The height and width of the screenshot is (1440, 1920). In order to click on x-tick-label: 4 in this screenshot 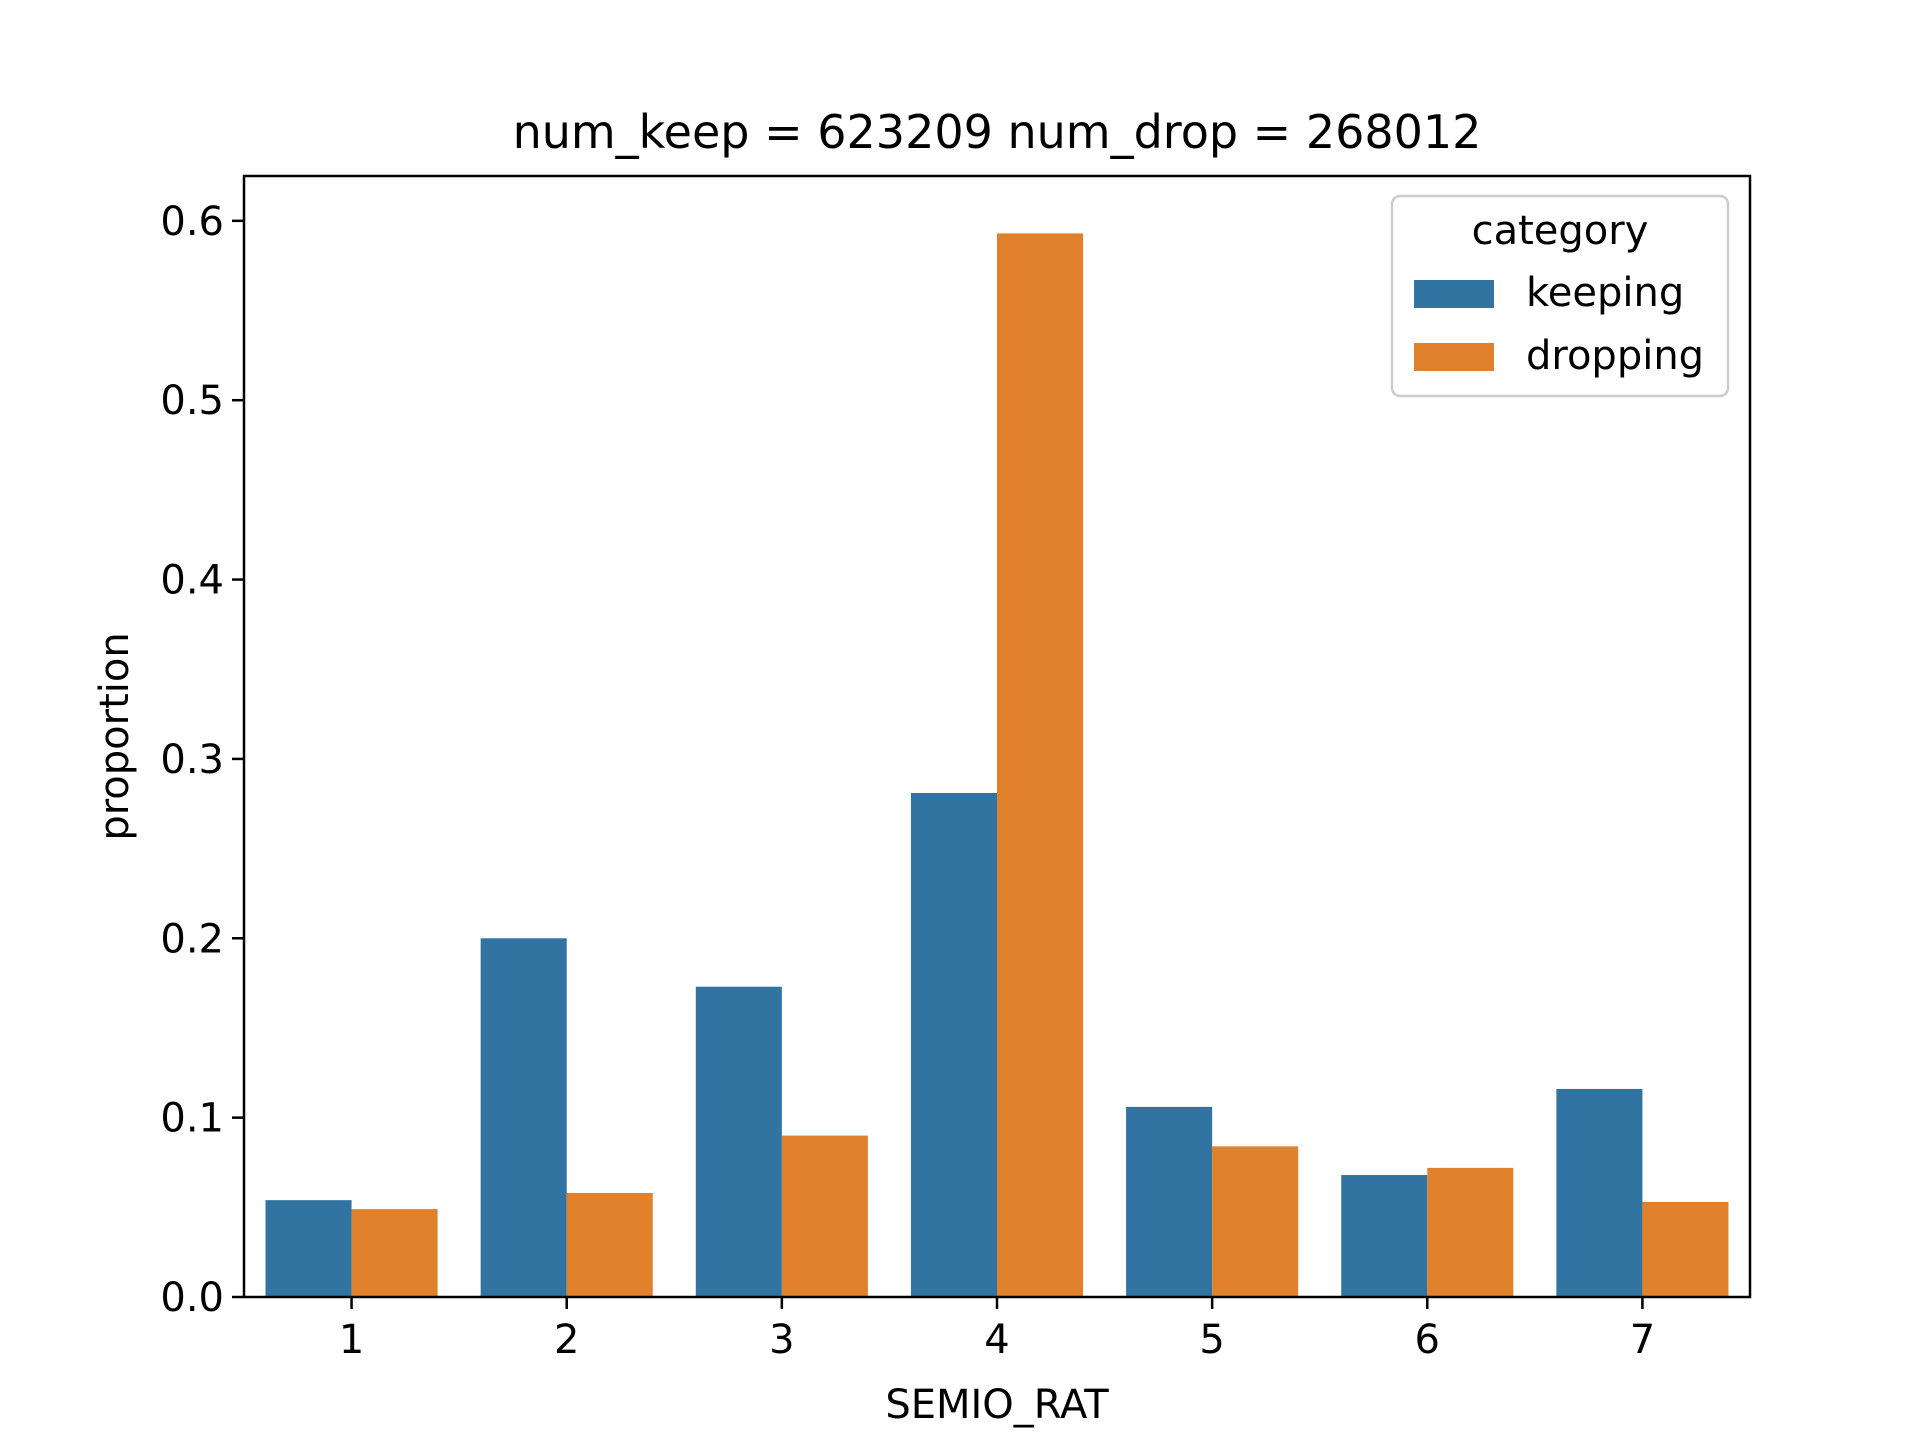, I will do `click(996, 1340)`.